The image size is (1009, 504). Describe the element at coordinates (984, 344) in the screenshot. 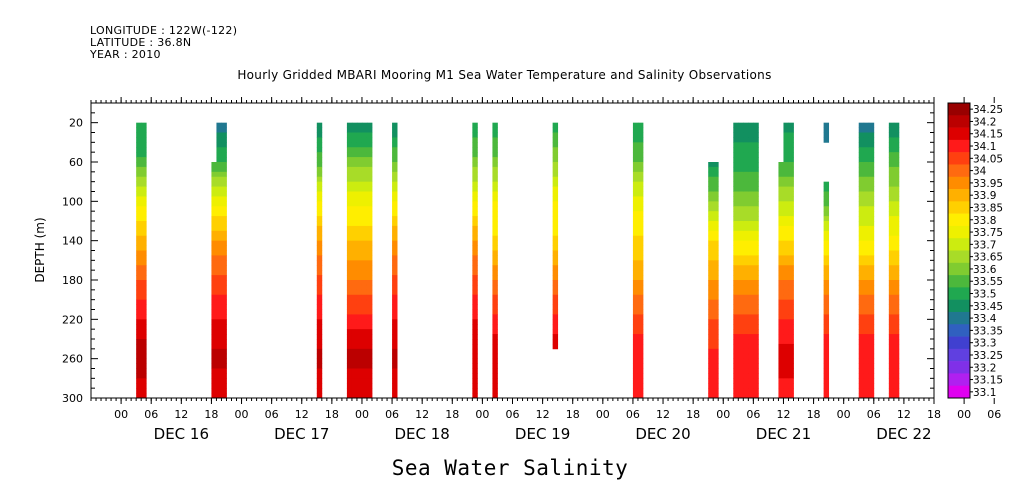

I see `colorbar-label: 33.3` at that location.